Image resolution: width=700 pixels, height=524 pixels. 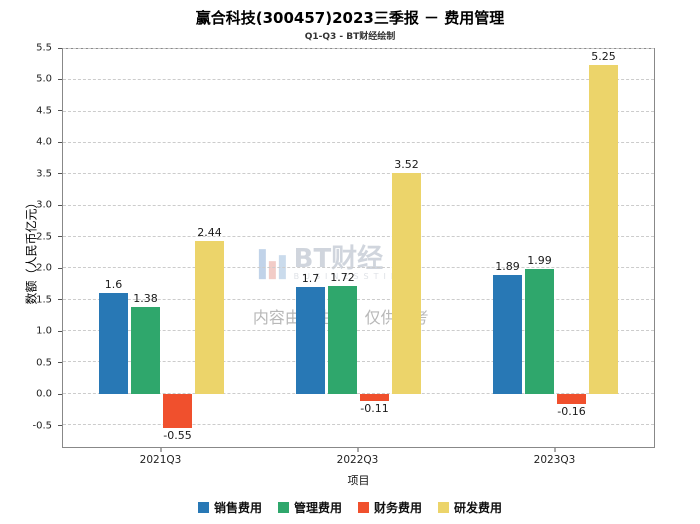 What do you see at coordinates (113, 343) in the screenshot?
I see `bar-销售费用-2021Q3` at bounding box center [113, 343].